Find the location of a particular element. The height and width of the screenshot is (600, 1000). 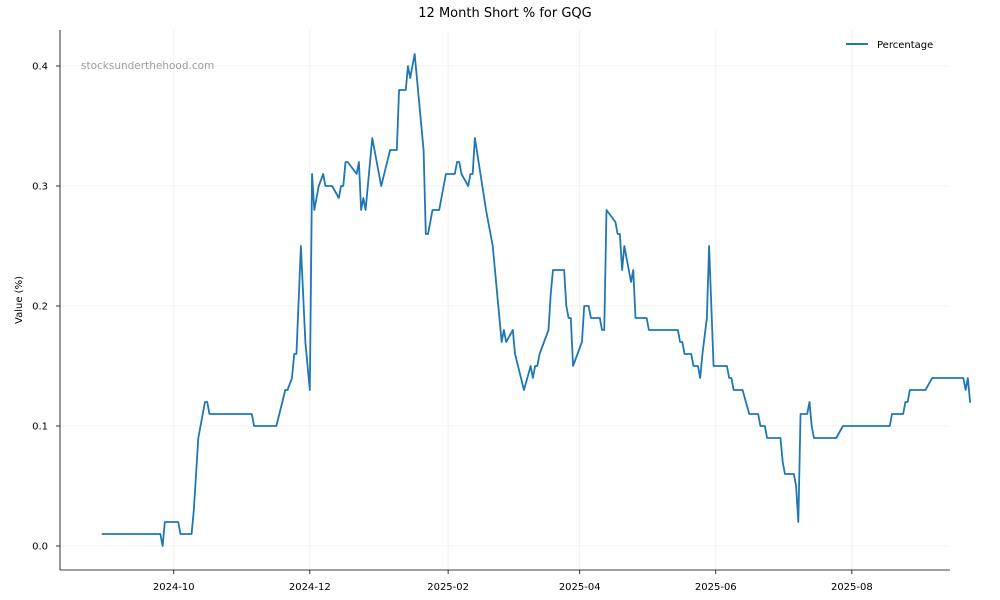

x-tick-label: 2025-08 is located at coordinates (852, 587).